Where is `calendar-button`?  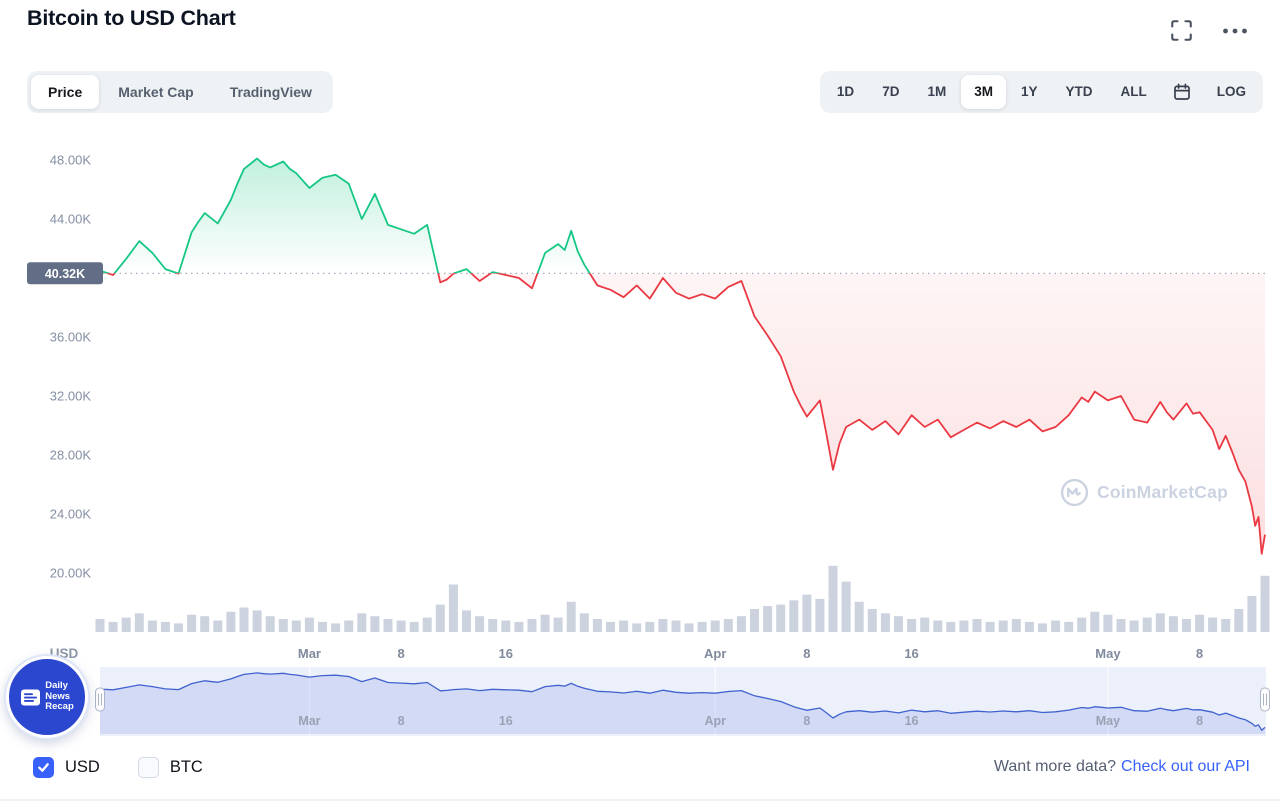 calendar-button is located at coordinates (1182, 92).